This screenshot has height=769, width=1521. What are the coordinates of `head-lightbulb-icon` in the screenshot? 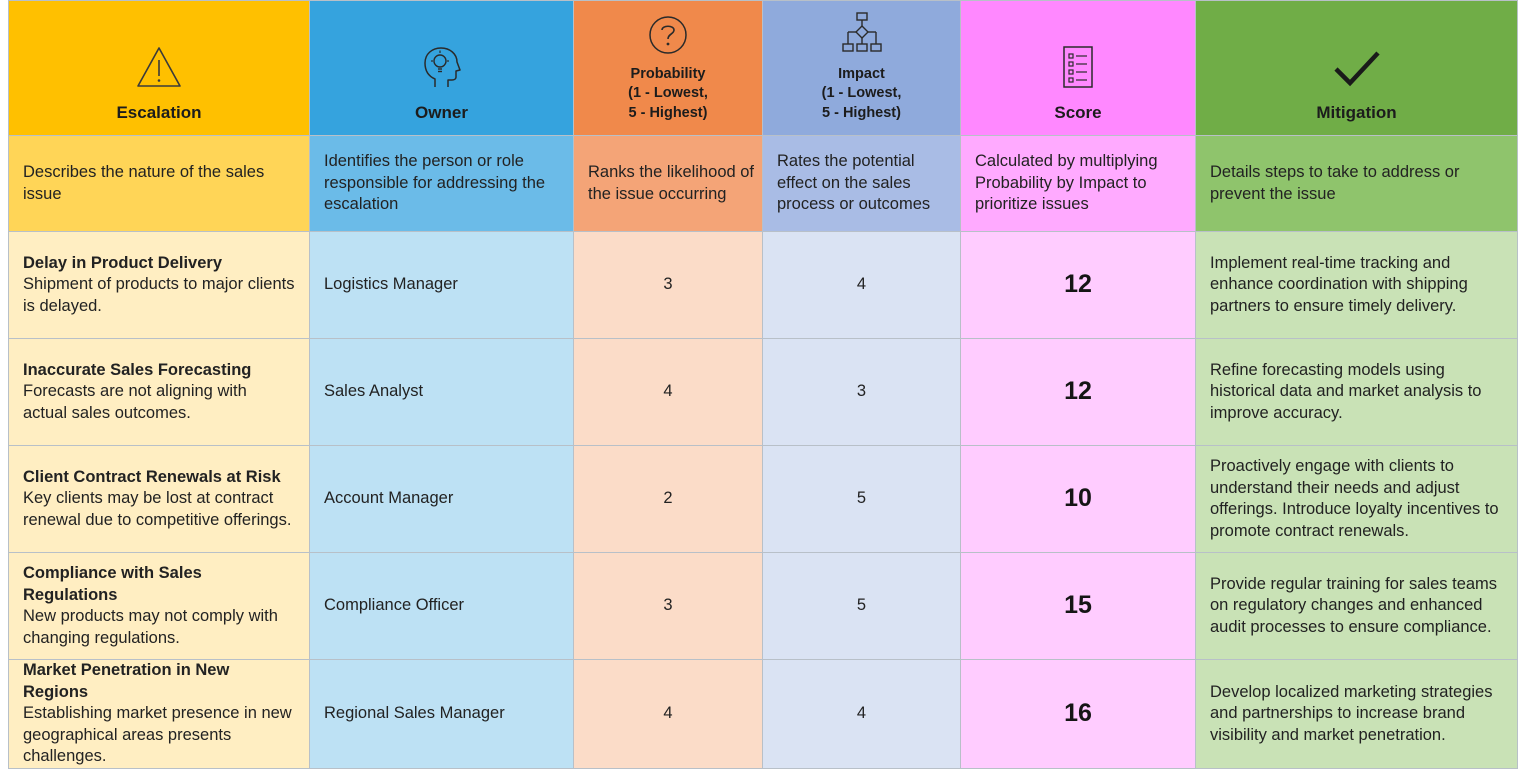 It's located at (442, 67).